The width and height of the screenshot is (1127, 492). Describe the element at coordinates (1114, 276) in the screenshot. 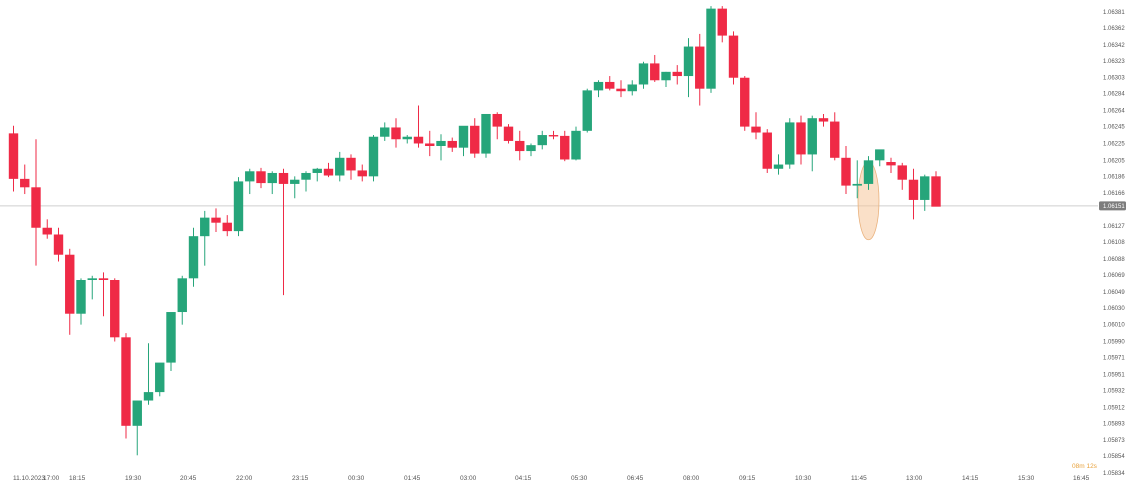

I see `price-tick-label: 1.06069` at that location.